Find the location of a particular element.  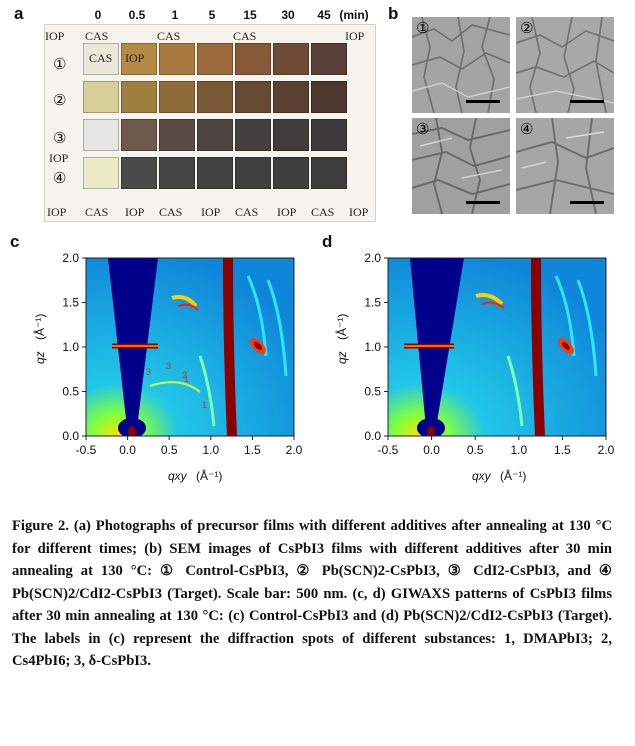

time-label-0: 0 is located at coordinates (98, 15).